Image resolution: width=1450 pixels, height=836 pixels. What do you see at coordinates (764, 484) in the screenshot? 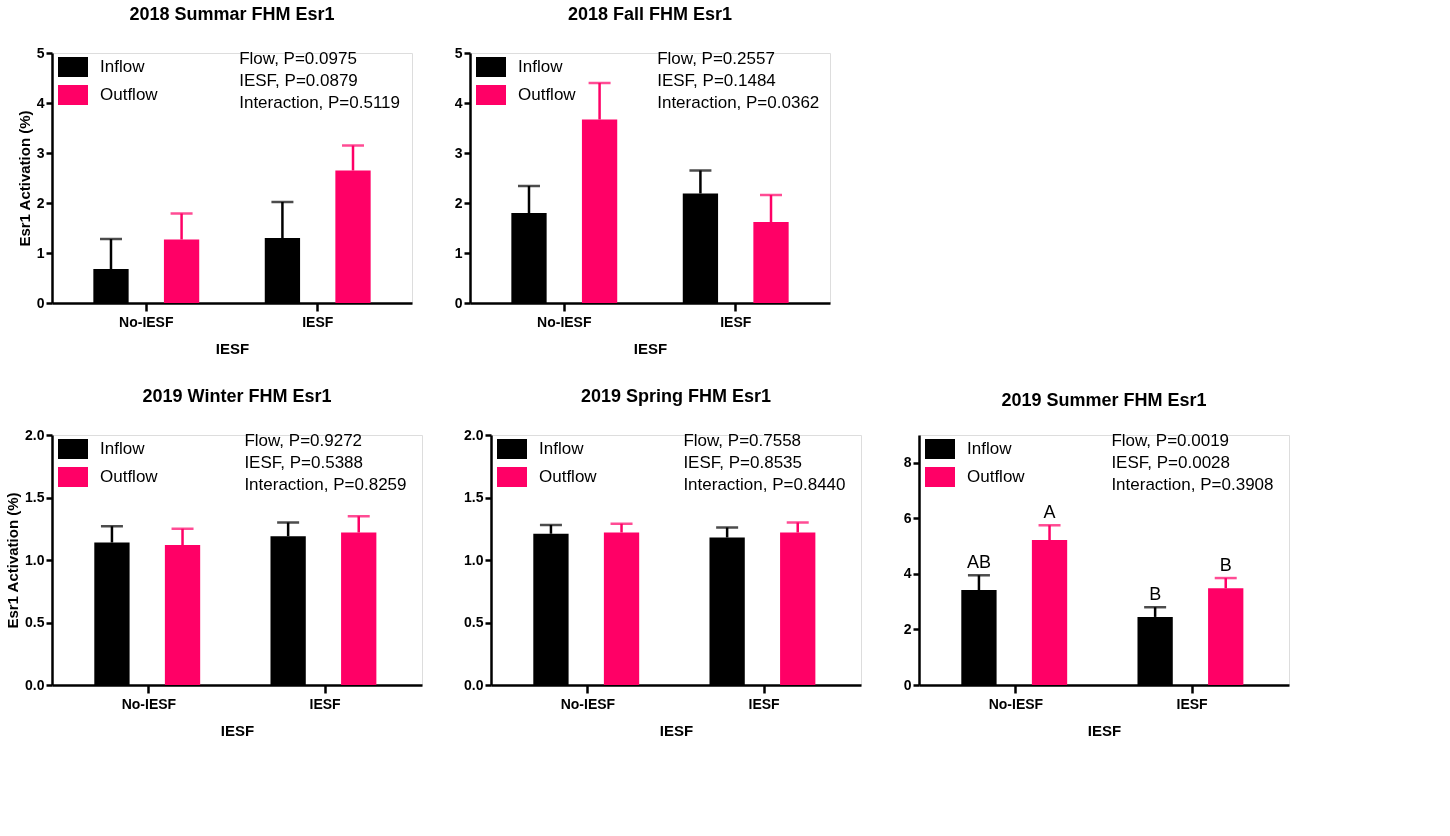
I see `annotation: Interaction, P=0.8440` at bounding box center [764, 484].